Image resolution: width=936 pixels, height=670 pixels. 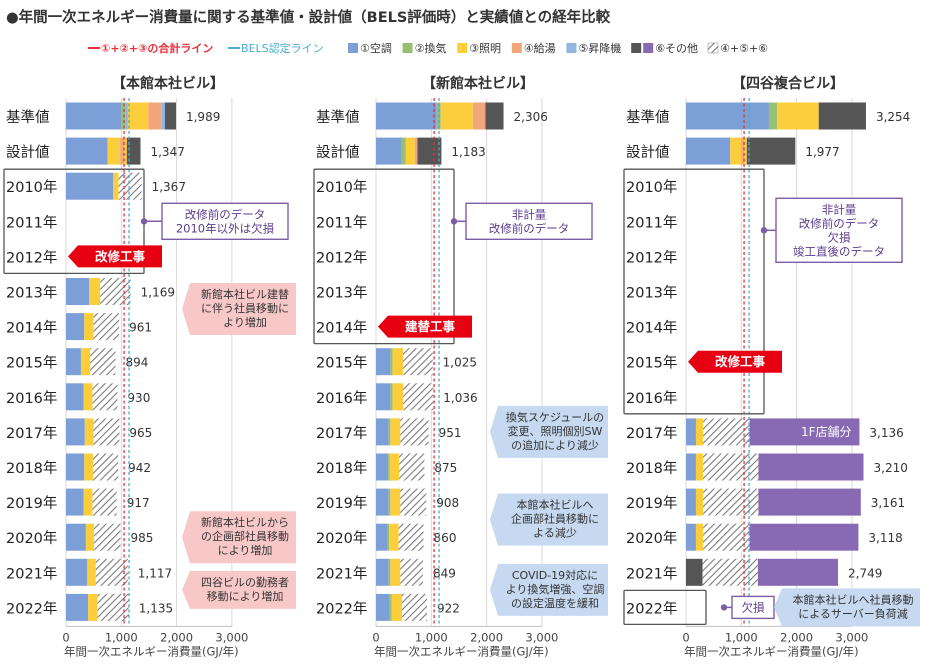 I want to click on missing-data-box, so click(x=665, y=607).